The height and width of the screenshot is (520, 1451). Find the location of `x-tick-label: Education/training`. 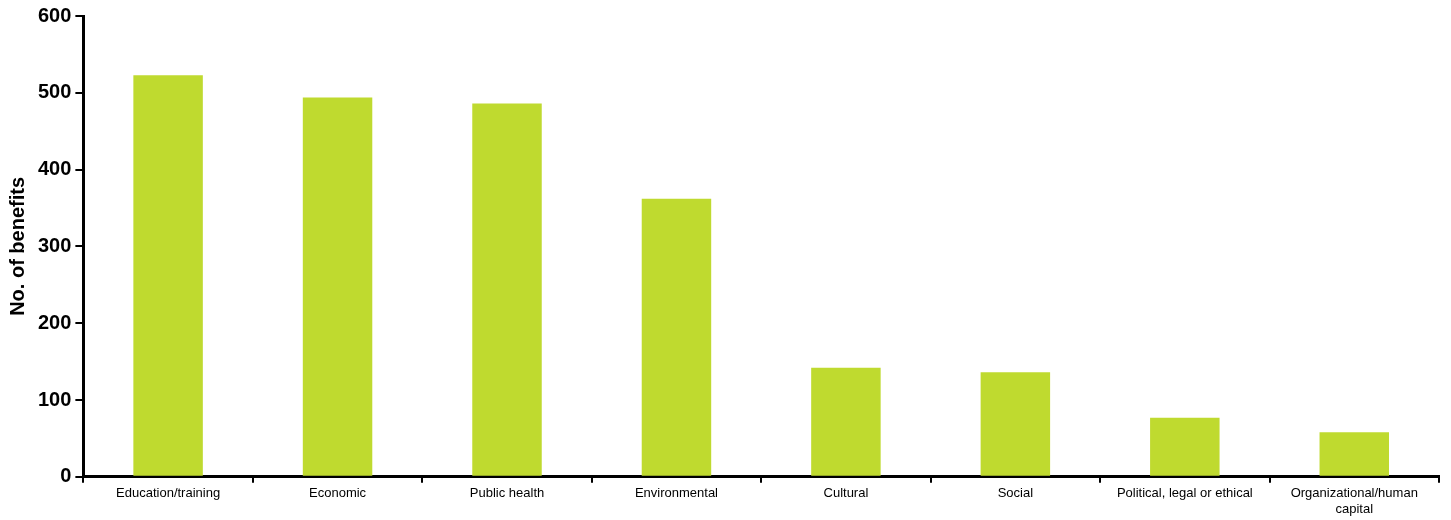

x-tick-label: Education/training is located at coordinates (168, 493).